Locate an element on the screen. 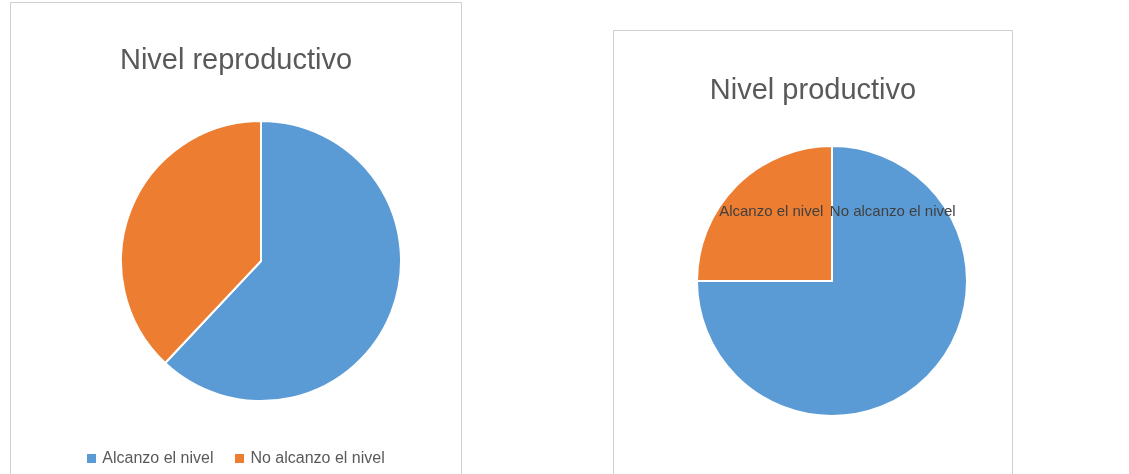 The width and height of the screenshot is (1129, 474). legend-label: Alcanzo el nivel is located at coordinates (157, 458).